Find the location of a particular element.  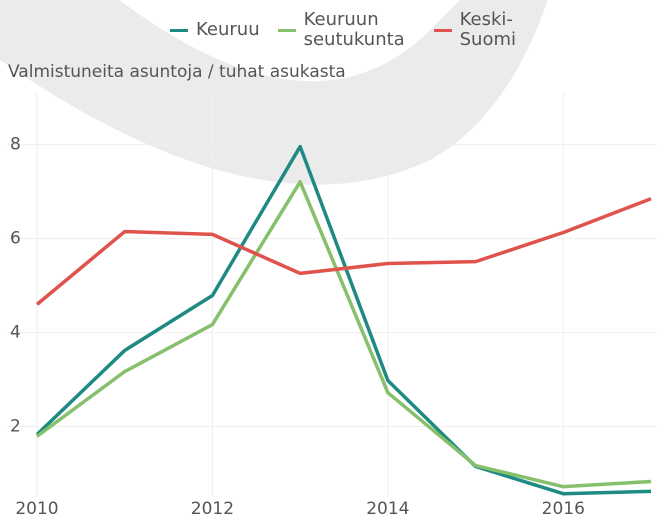

legend-item: Keuruun seutukunta is located at coordinates (346, 29).